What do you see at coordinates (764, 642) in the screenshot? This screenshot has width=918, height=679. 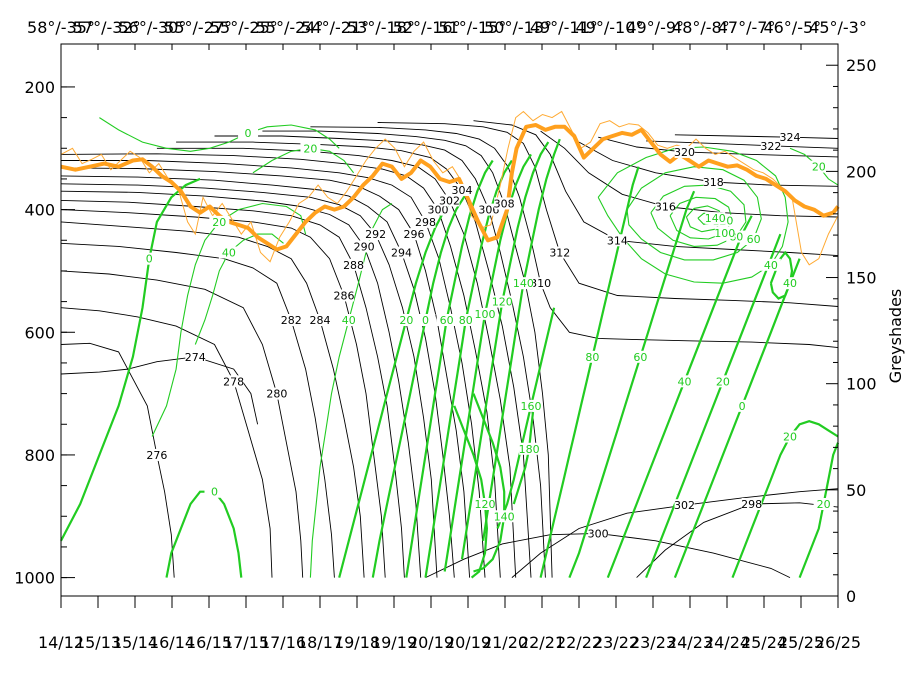 I see `x-tick-label: 25/24` at bounding box center [764, 642].